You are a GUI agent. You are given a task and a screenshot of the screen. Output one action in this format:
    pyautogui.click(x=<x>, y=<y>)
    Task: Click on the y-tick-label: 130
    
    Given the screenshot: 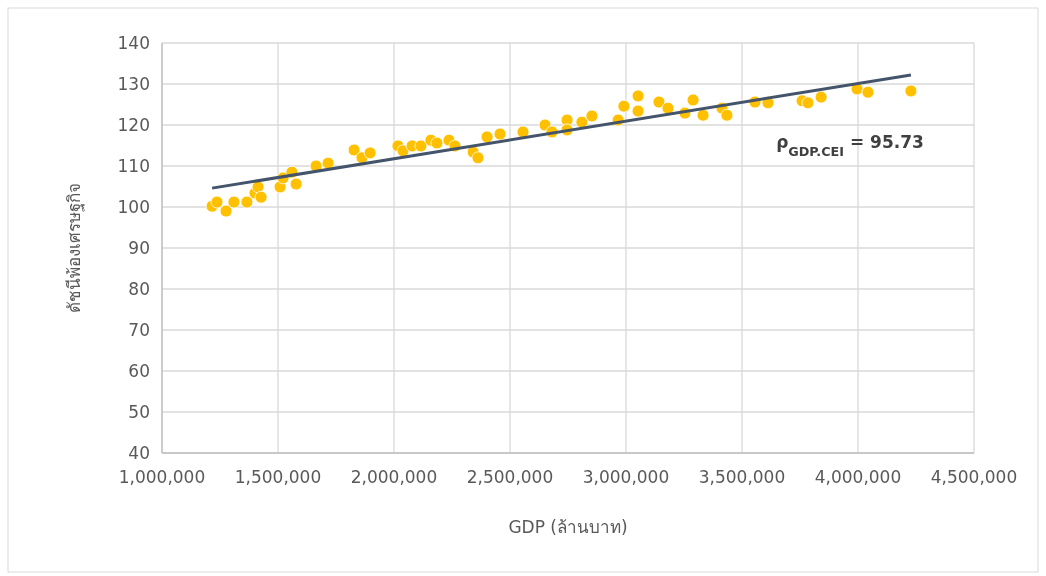 What is the action you would take?
    pyautogui.click(x=133, y=84)
    